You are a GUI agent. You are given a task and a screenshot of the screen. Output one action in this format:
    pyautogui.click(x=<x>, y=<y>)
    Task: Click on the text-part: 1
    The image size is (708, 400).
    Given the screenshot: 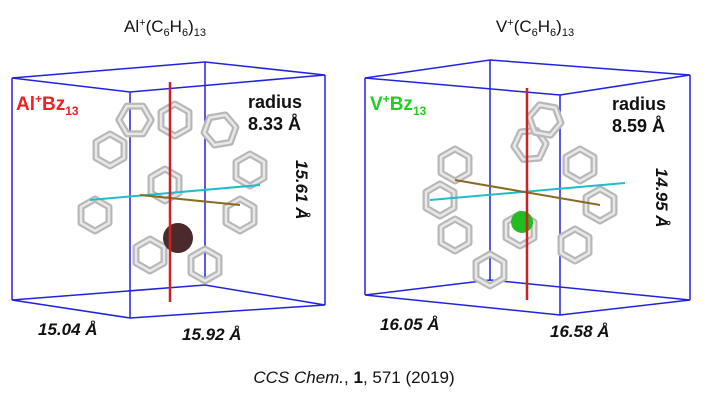 What is the action you would take?
    pyautogui.click(x=357, y=377)
    